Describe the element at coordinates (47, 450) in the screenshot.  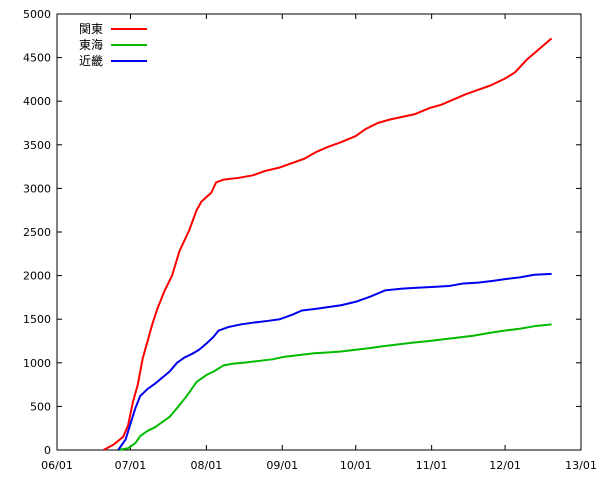
I see `y-tick-label: 0` at that location.